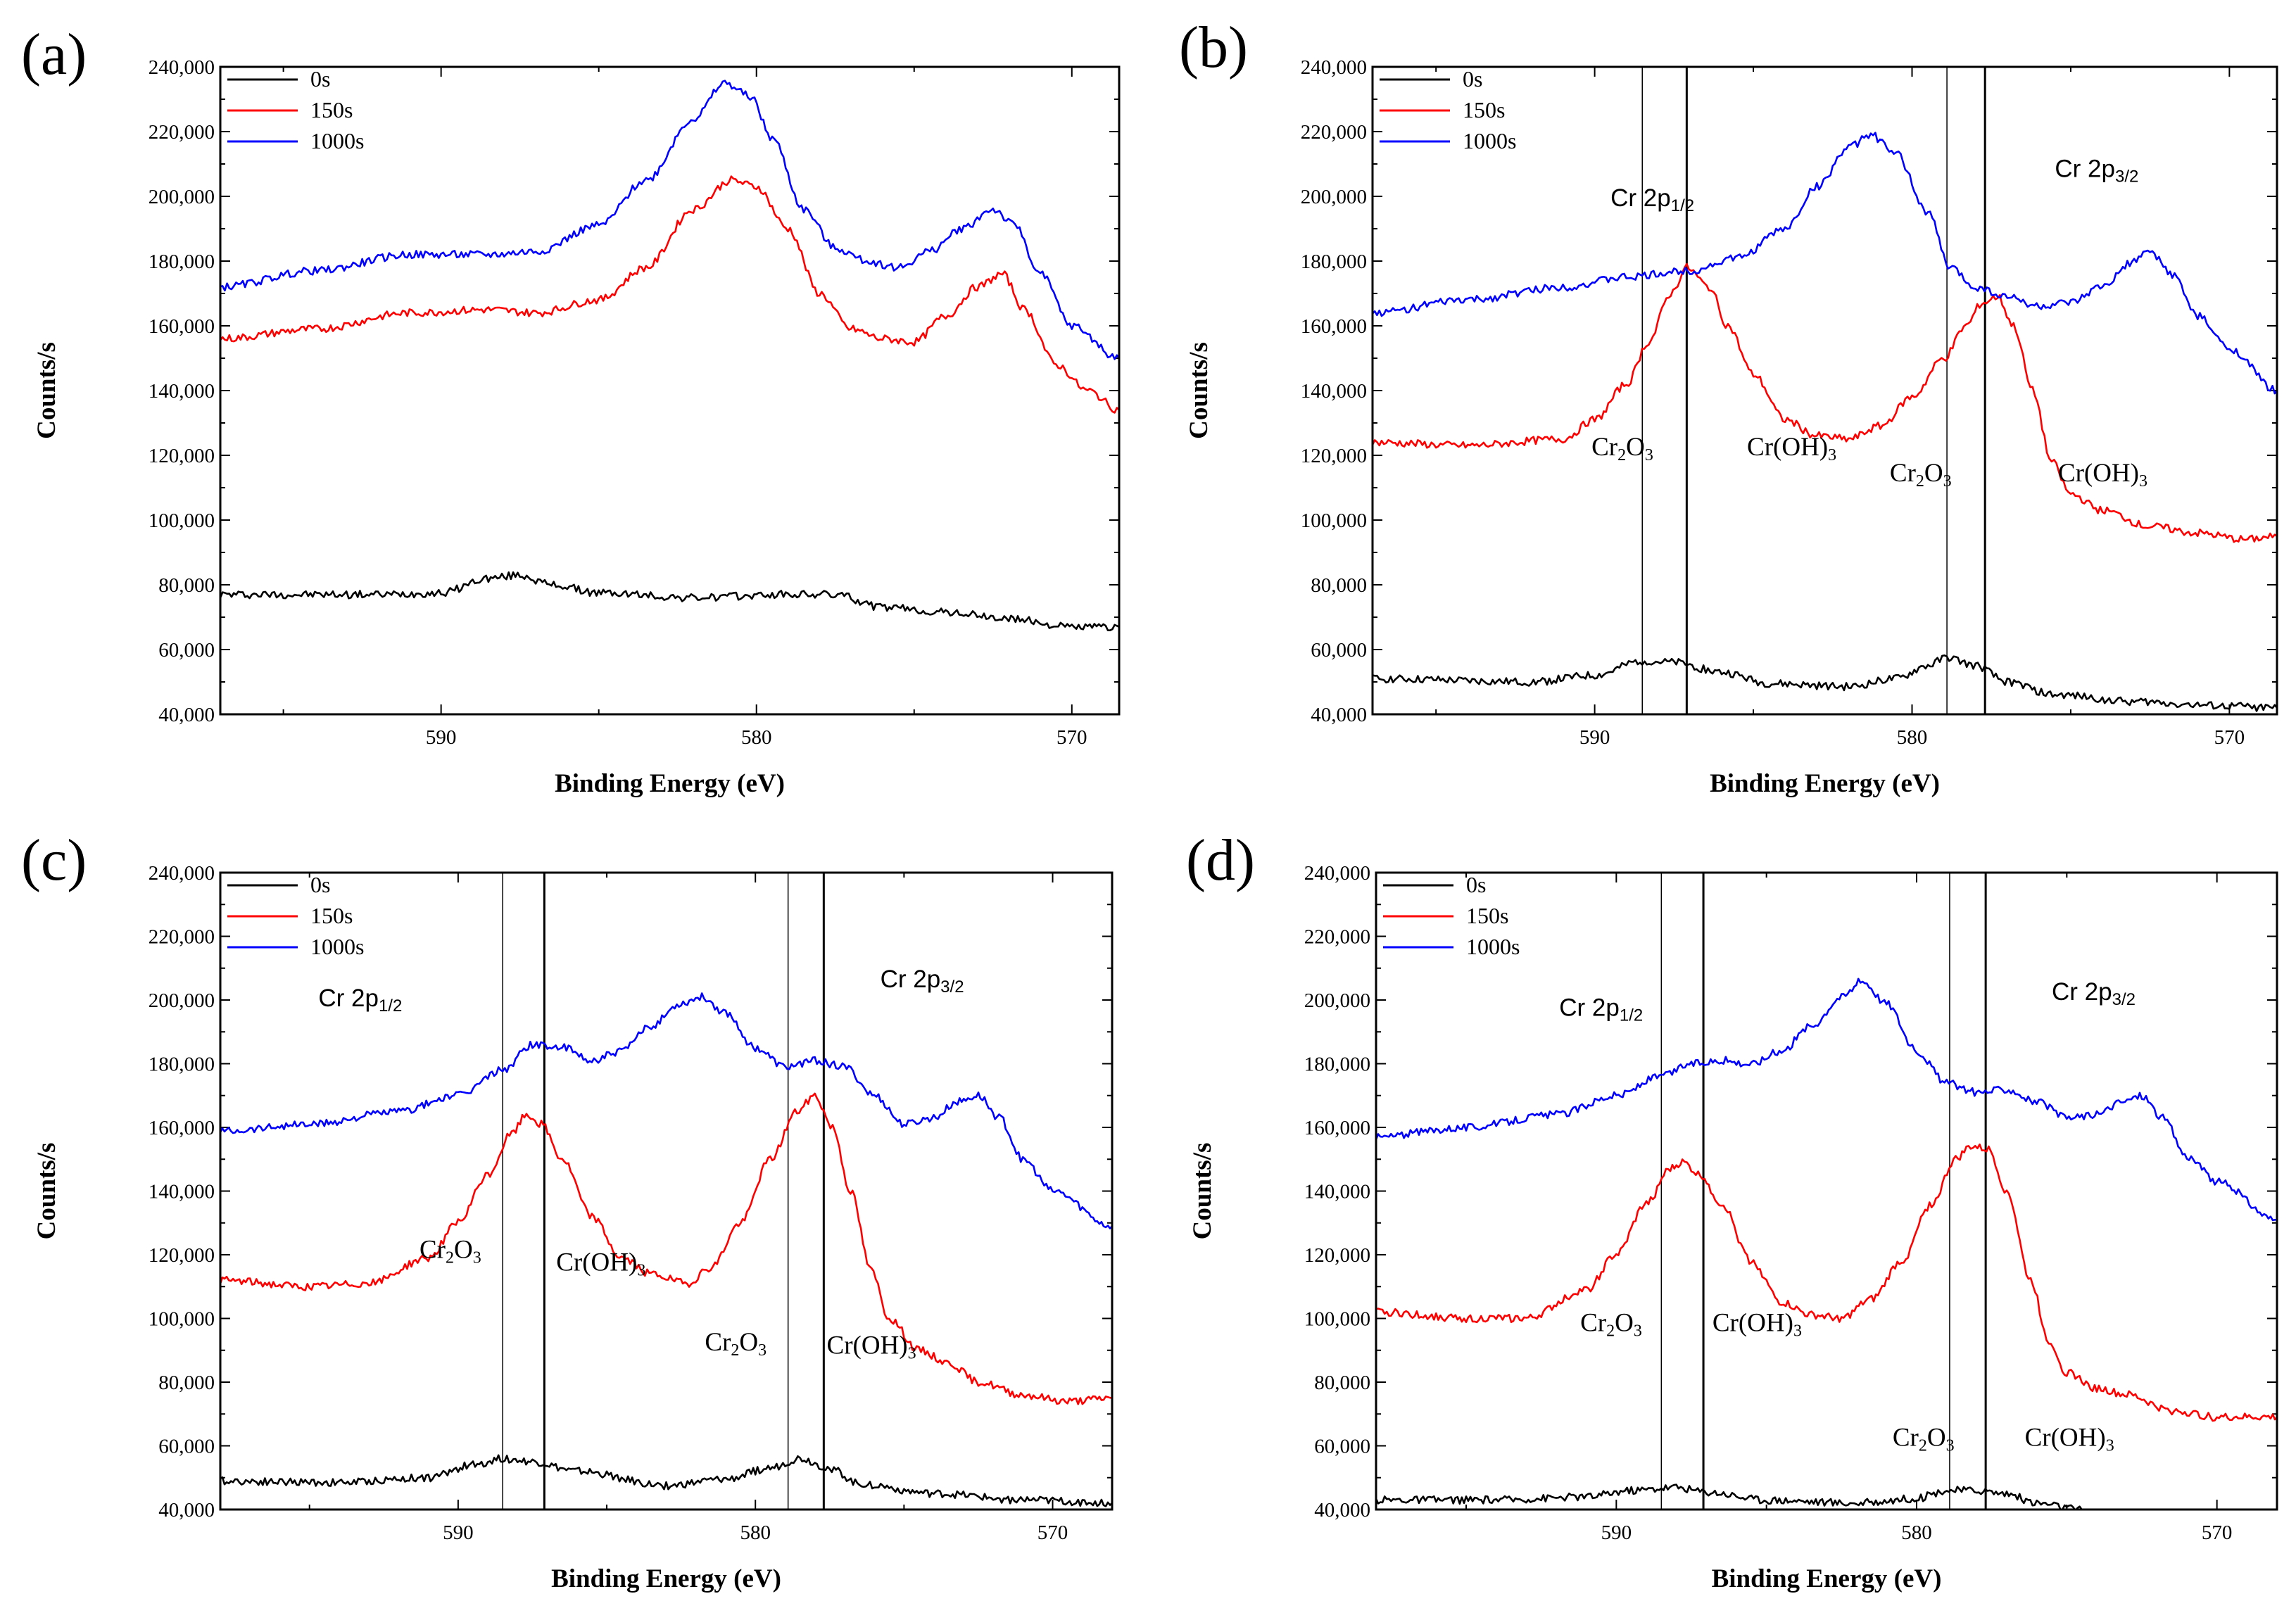  Describe the element at coordinates (186, 715) in the screenshot. I see `y-tick-label: 40,000` at that location.